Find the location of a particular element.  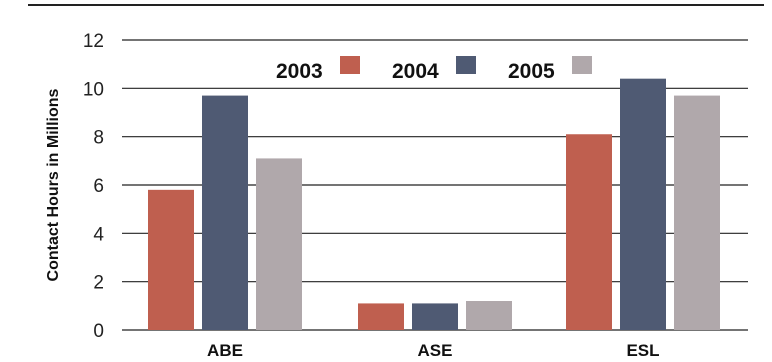

bar-esl-2004 is located at coordinates (643, 204).